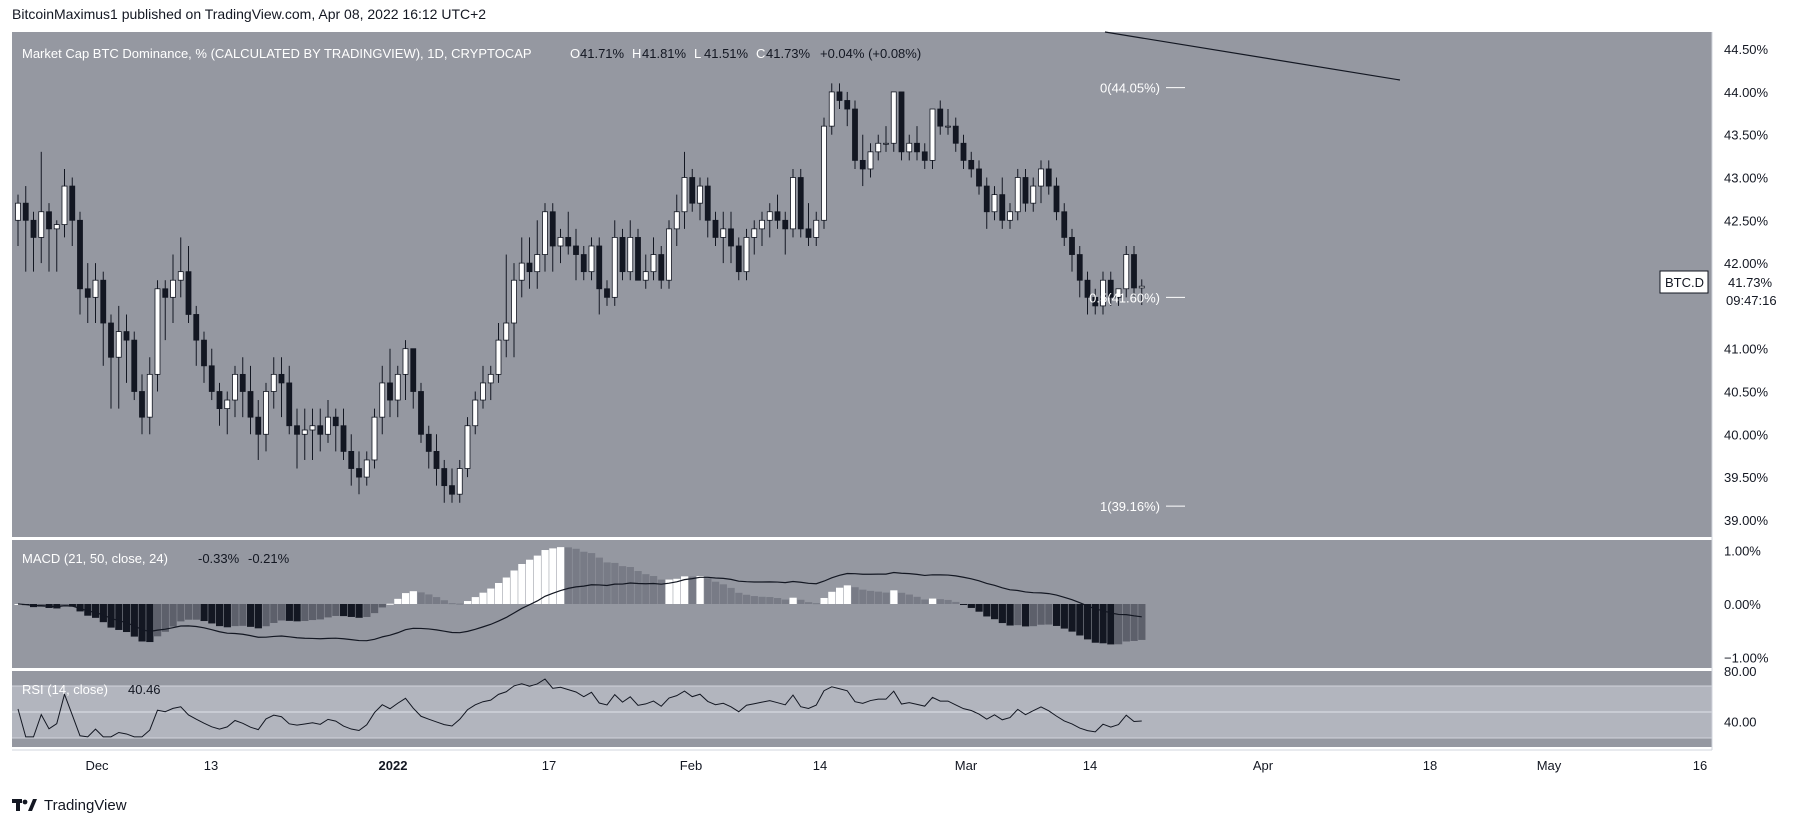 The height and width of the screenshot is (827, 1813). I want to click on time-tick-label: Apr, so click(1263, 765).